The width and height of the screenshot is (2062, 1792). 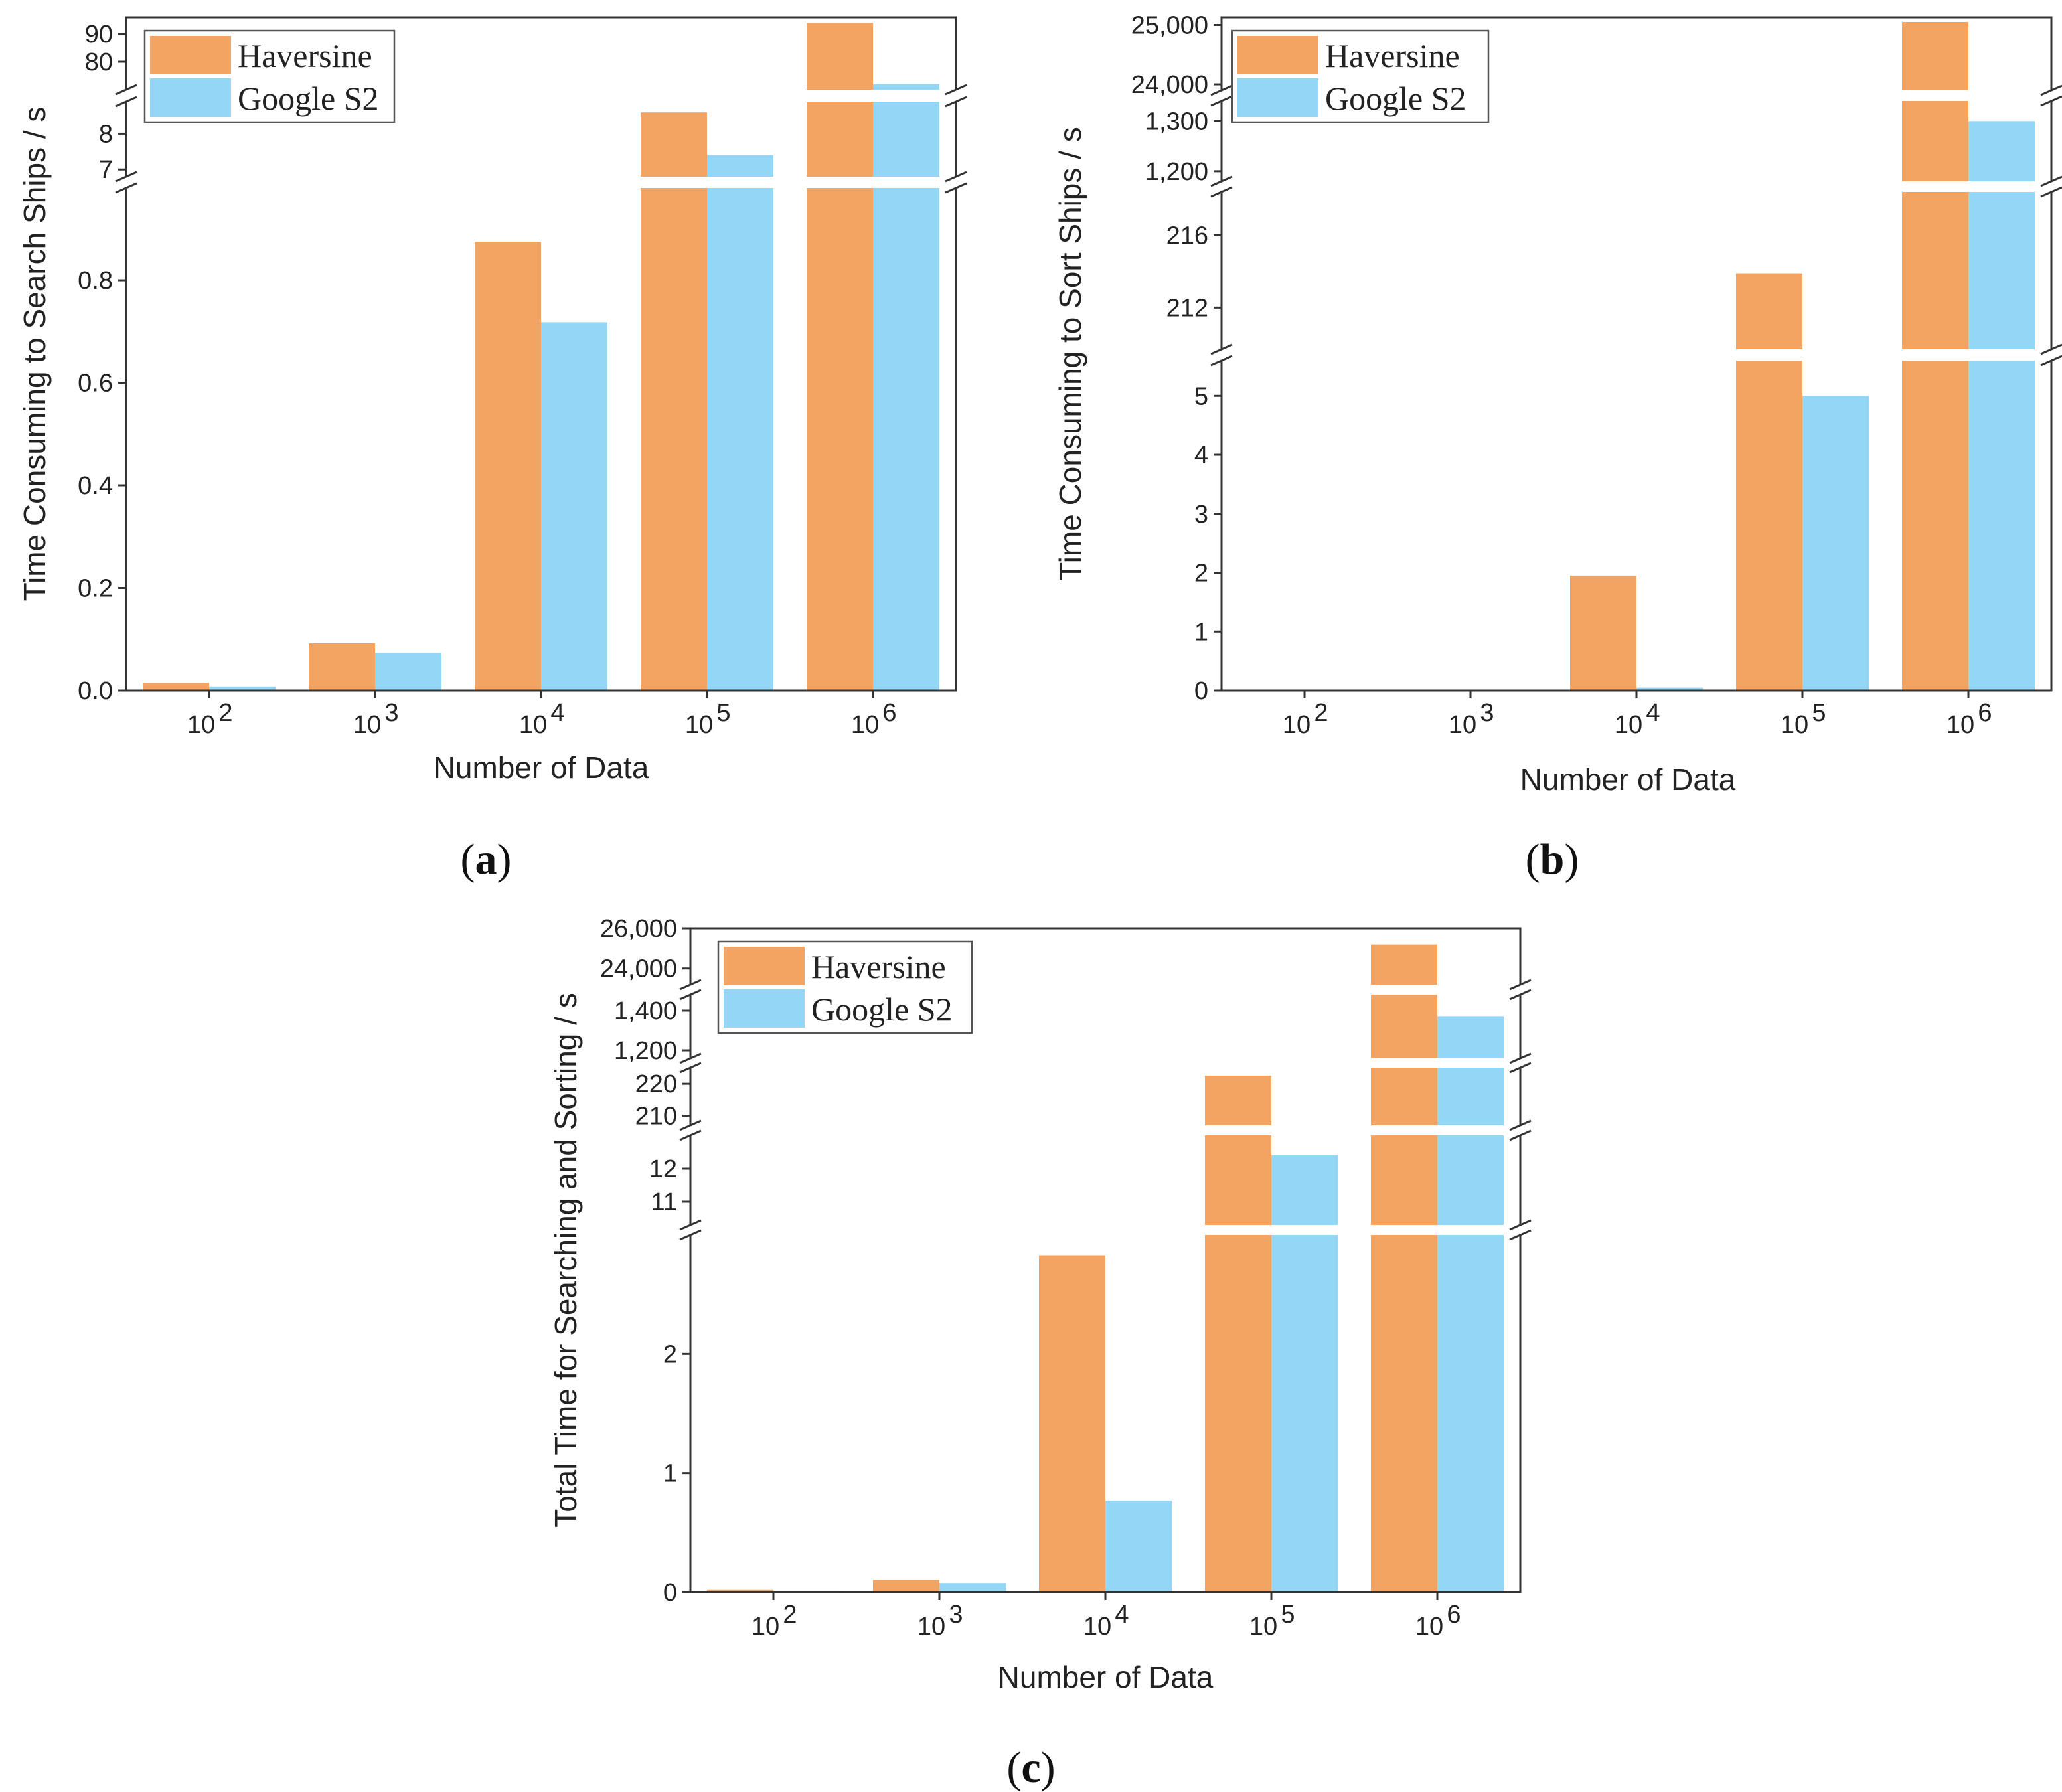 I want to click on y-tick-label: 12, so click(x=663, y=1169).